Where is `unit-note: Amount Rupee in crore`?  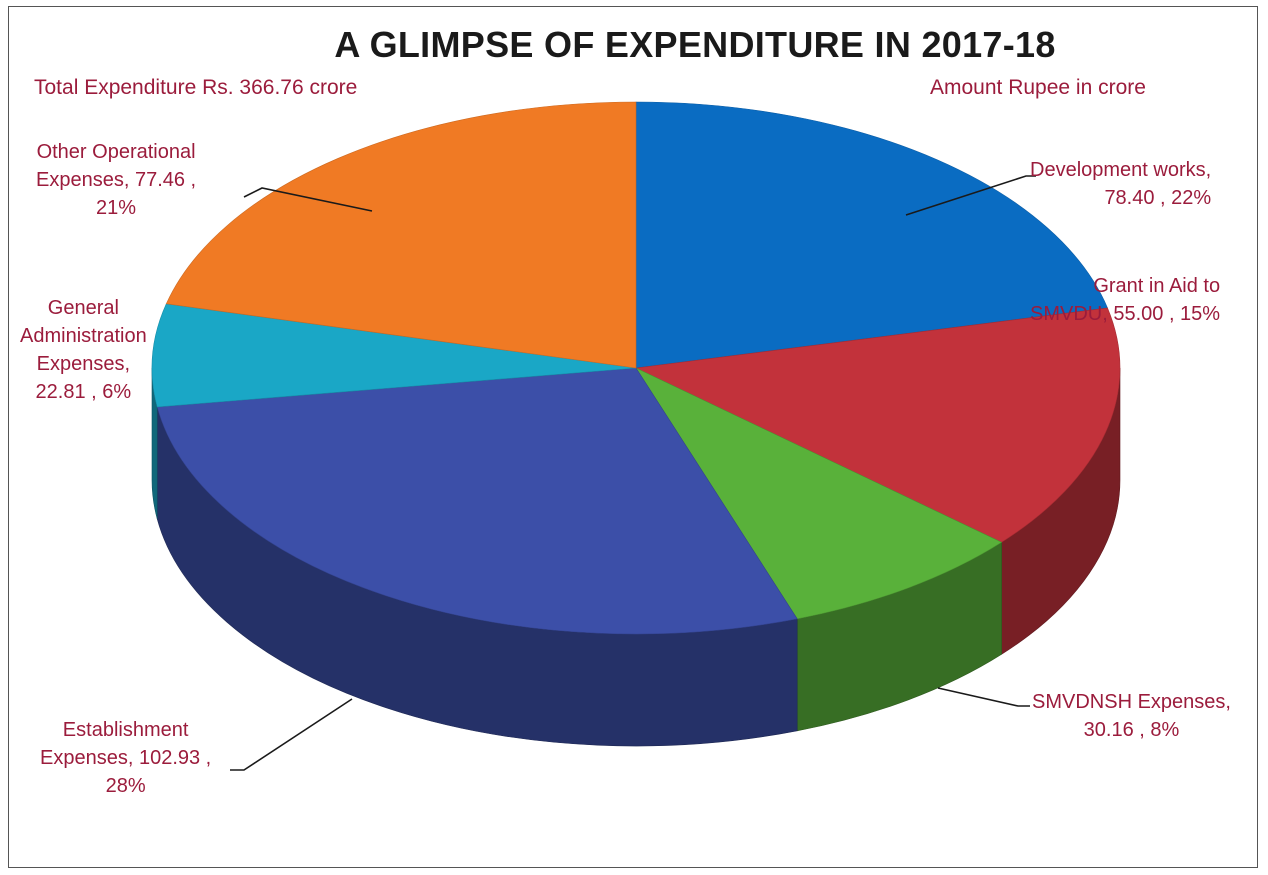 unit-note: Amount Rupee in crore is located at coordinates (1038, 87).